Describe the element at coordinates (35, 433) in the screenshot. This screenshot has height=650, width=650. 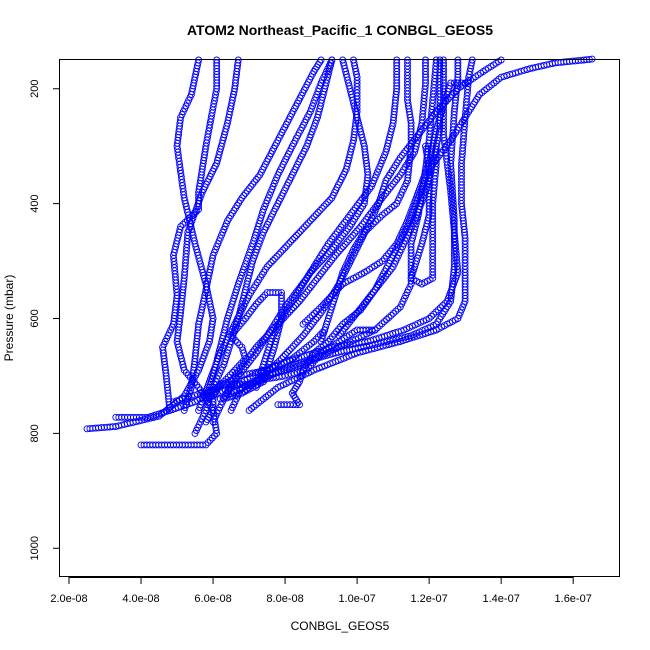
I see `y-tick-label: 800` at that location.